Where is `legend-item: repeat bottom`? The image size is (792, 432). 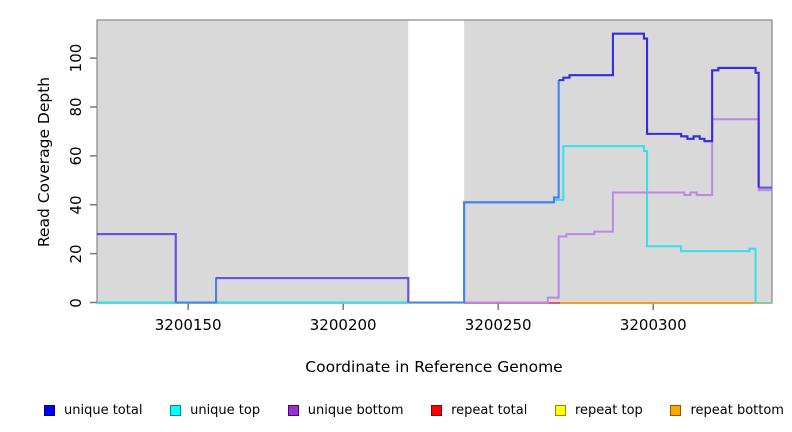 legend-item: repeat bottom is located at coordinates (727, 410).